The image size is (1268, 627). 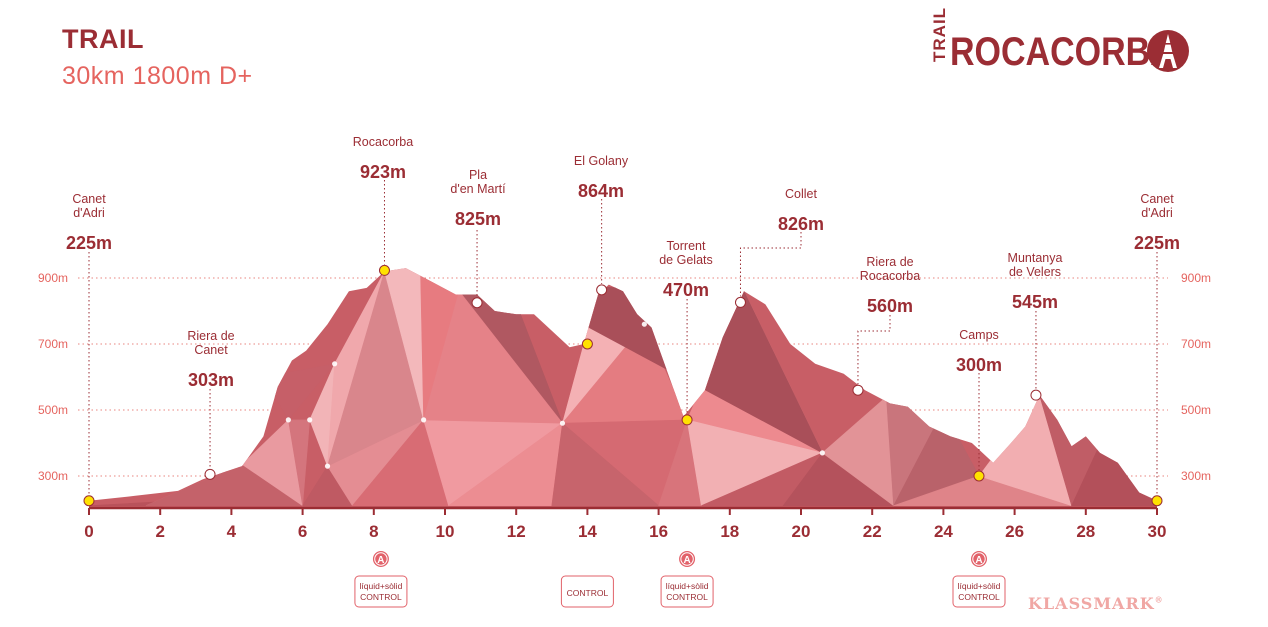 What do you see at coordinates (478, 189) in the screenshot?
I see `waypoint-name: d'en Martí` at bounding box center [478, 189].